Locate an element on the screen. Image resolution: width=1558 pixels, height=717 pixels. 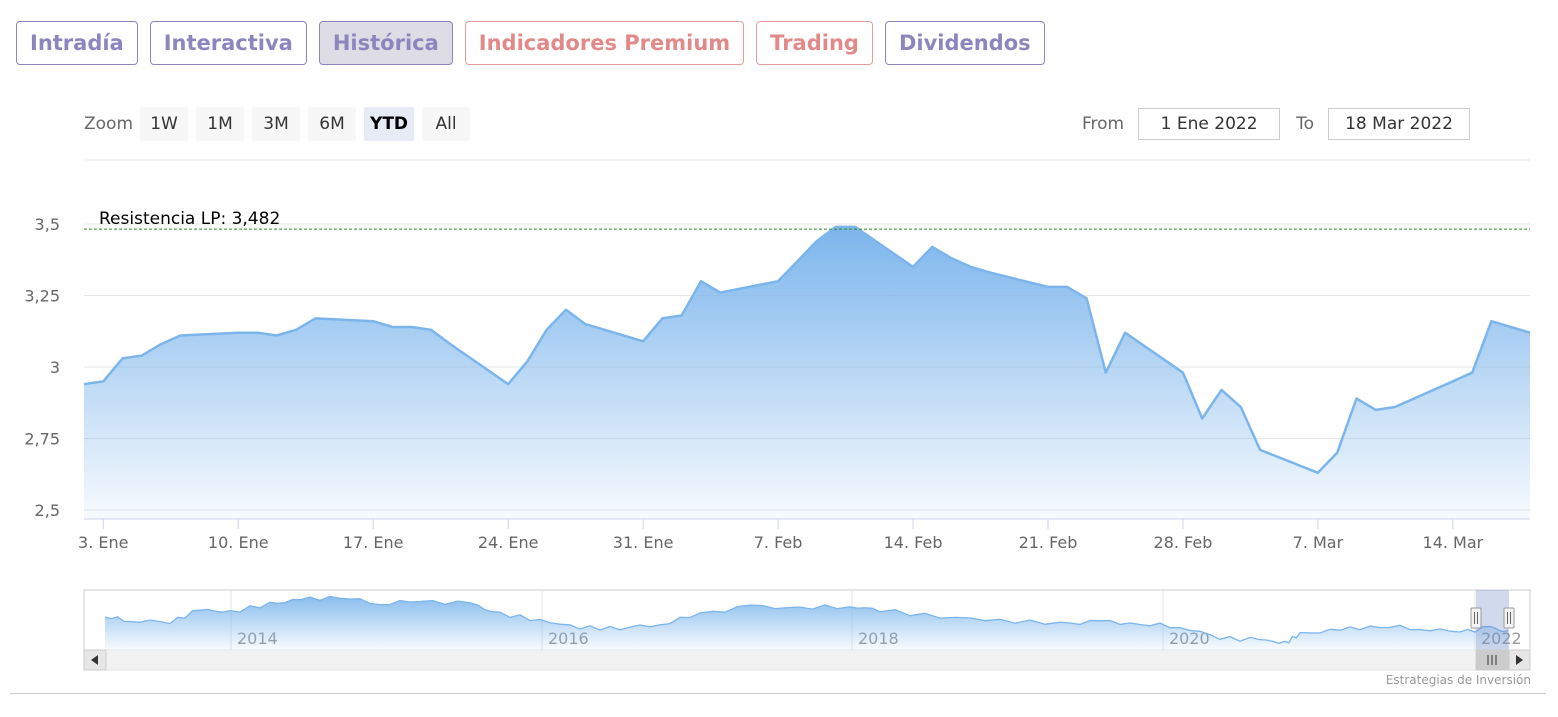
y-tick-label: 3,25 is located at coordinates (42, 296).